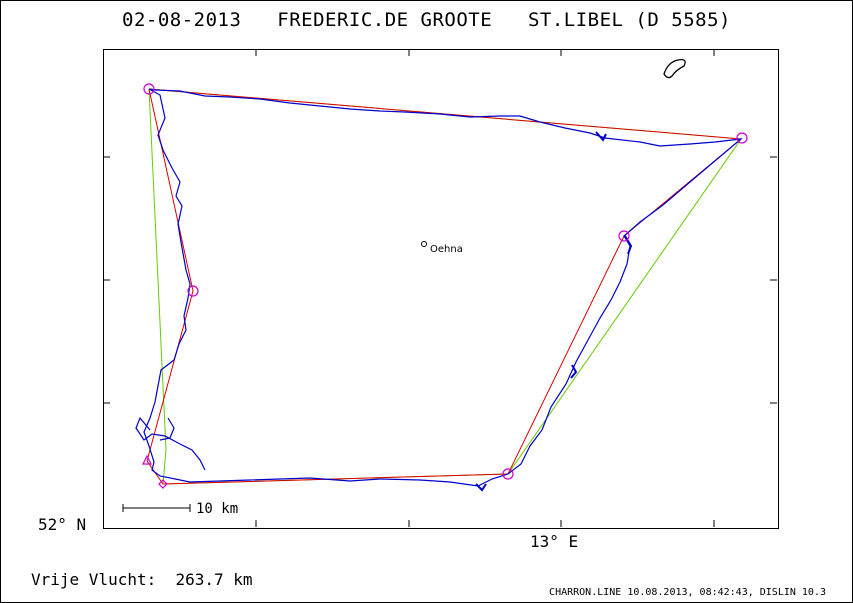 This screenshot has height=603, width=853. I want to click on distance-label-text: Vrije Vlucht:, so click(94, 579).